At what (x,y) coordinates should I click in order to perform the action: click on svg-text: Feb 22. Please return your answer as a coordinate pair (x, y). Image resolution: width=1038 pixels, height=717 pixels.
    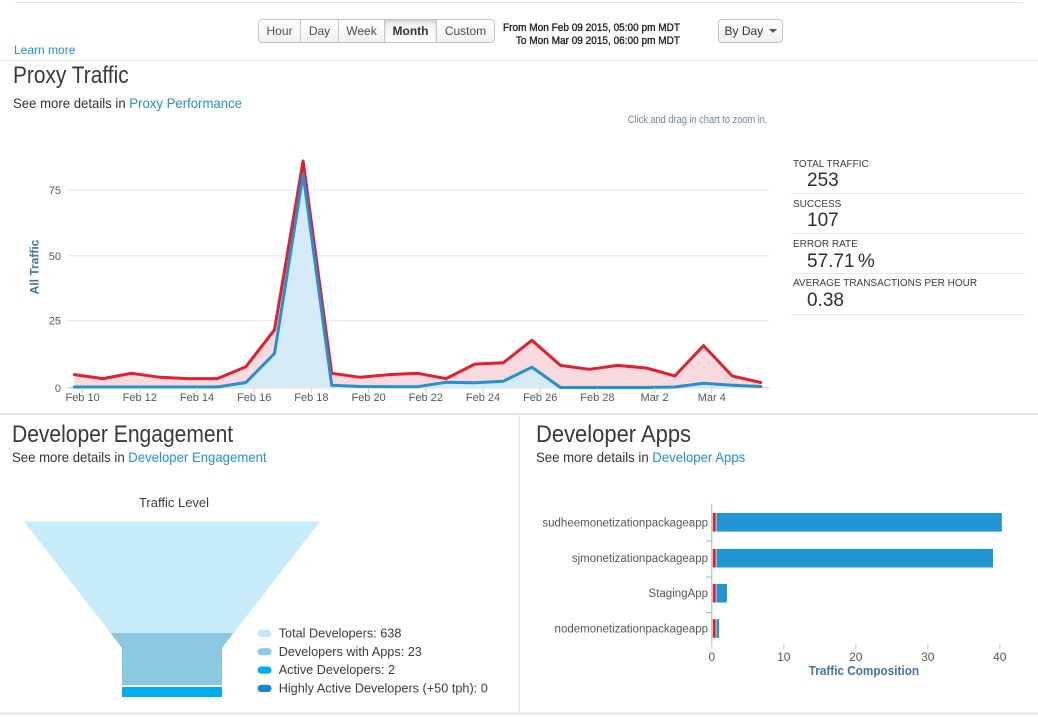
    Looking at the image, I should click on (426, 398).